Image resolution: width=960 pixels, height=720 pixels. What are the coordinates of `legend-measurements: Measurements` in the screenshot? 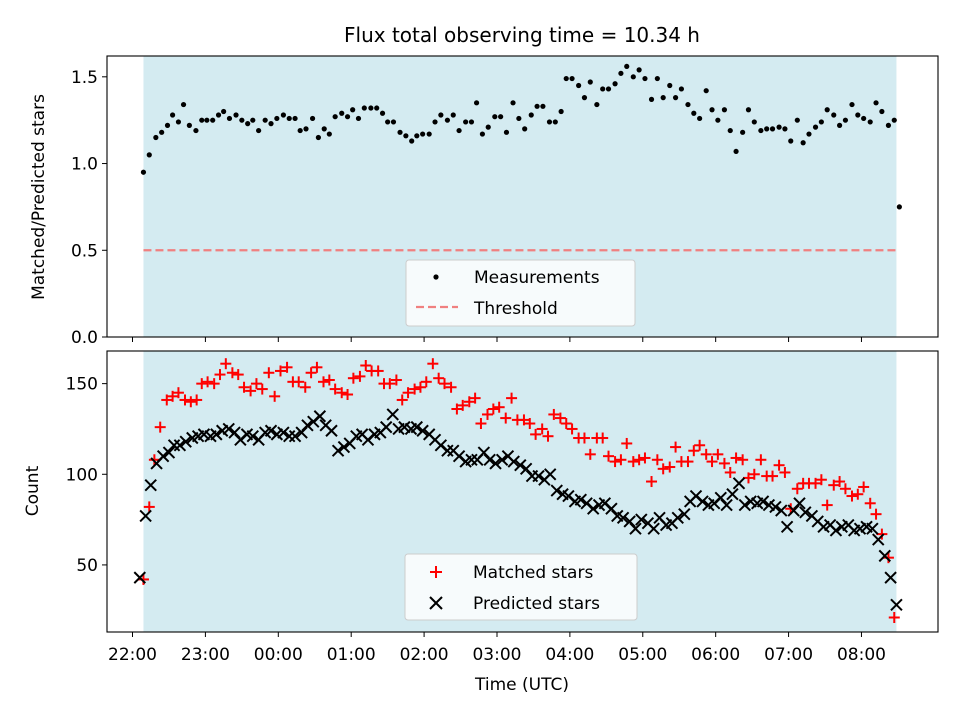 It's located at (537, 278).